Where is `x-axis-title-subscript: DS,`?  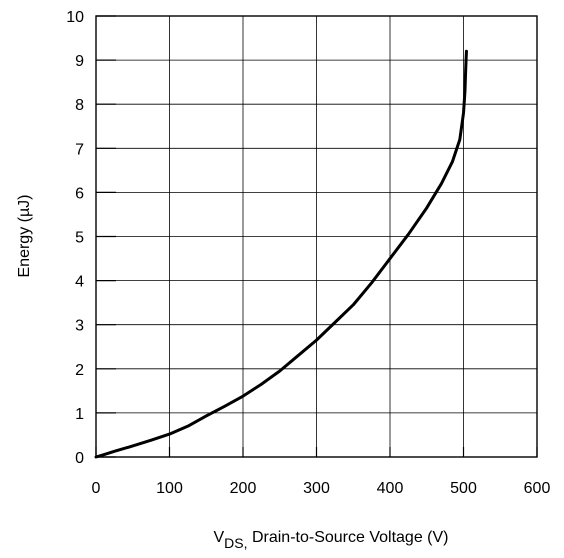 x-axis-title-subscript: DS, is located at coordinates (235, 543).